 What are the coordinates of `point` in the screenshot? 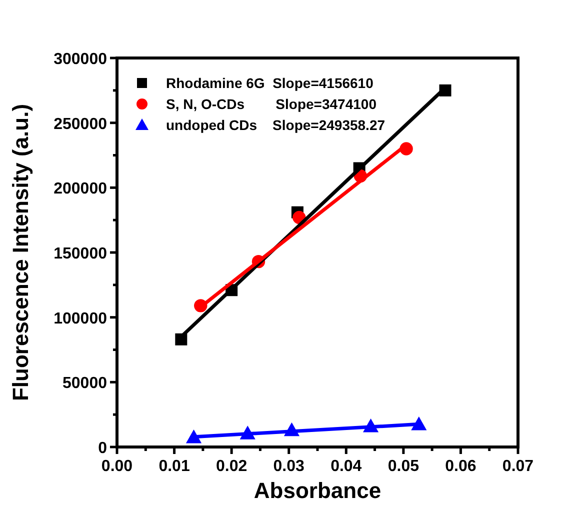 It's located at (194, 436).